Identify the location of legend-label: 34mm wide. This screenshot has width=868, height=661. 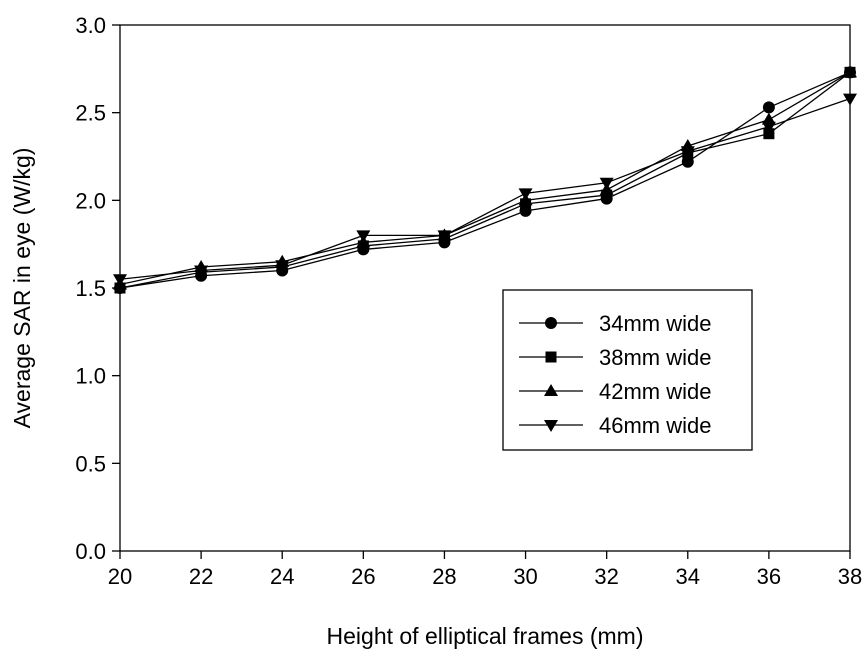
(655, 323).